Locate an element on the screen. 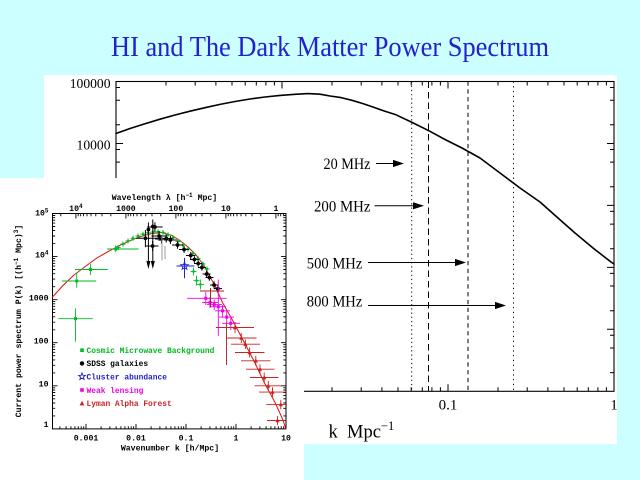 This screenshot has width=640, height=480. svg-text: 10⁵ is located at coordinates (42, 213).